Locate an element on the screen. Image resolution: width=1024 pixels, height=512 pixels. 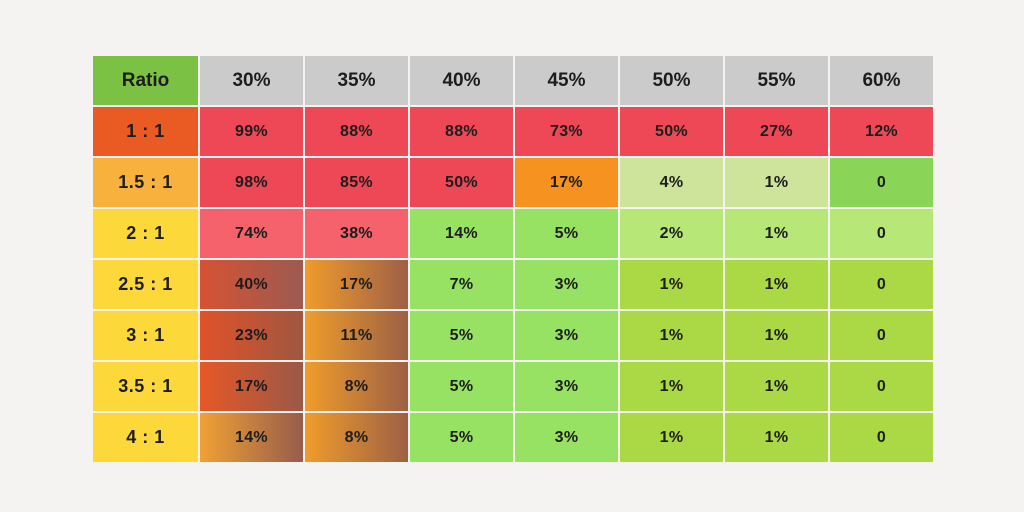
heatmap-cell: 38% is located at coordinates (356, 233).